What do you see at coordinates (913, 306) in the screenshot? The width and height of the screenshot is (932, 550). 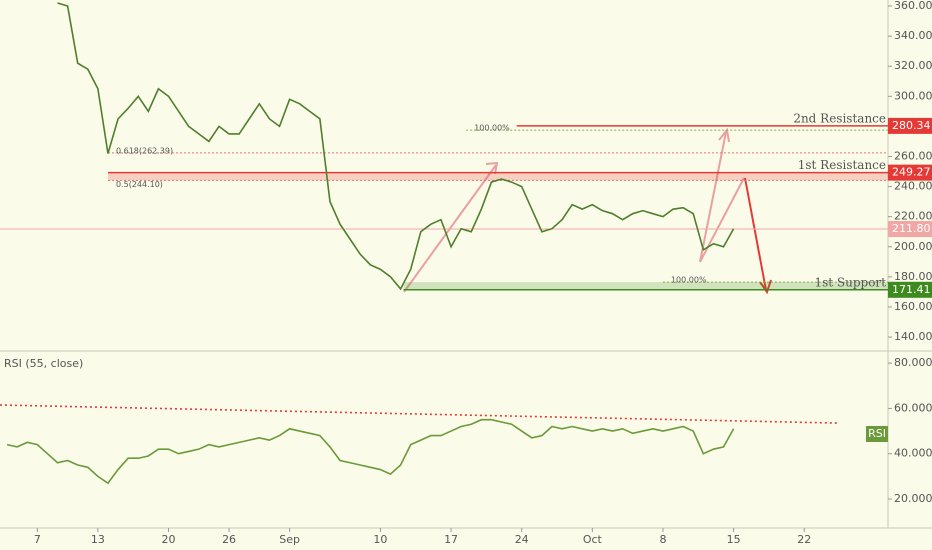 I see `y-tick-label: 160.00` at bounding box center [913, 306].